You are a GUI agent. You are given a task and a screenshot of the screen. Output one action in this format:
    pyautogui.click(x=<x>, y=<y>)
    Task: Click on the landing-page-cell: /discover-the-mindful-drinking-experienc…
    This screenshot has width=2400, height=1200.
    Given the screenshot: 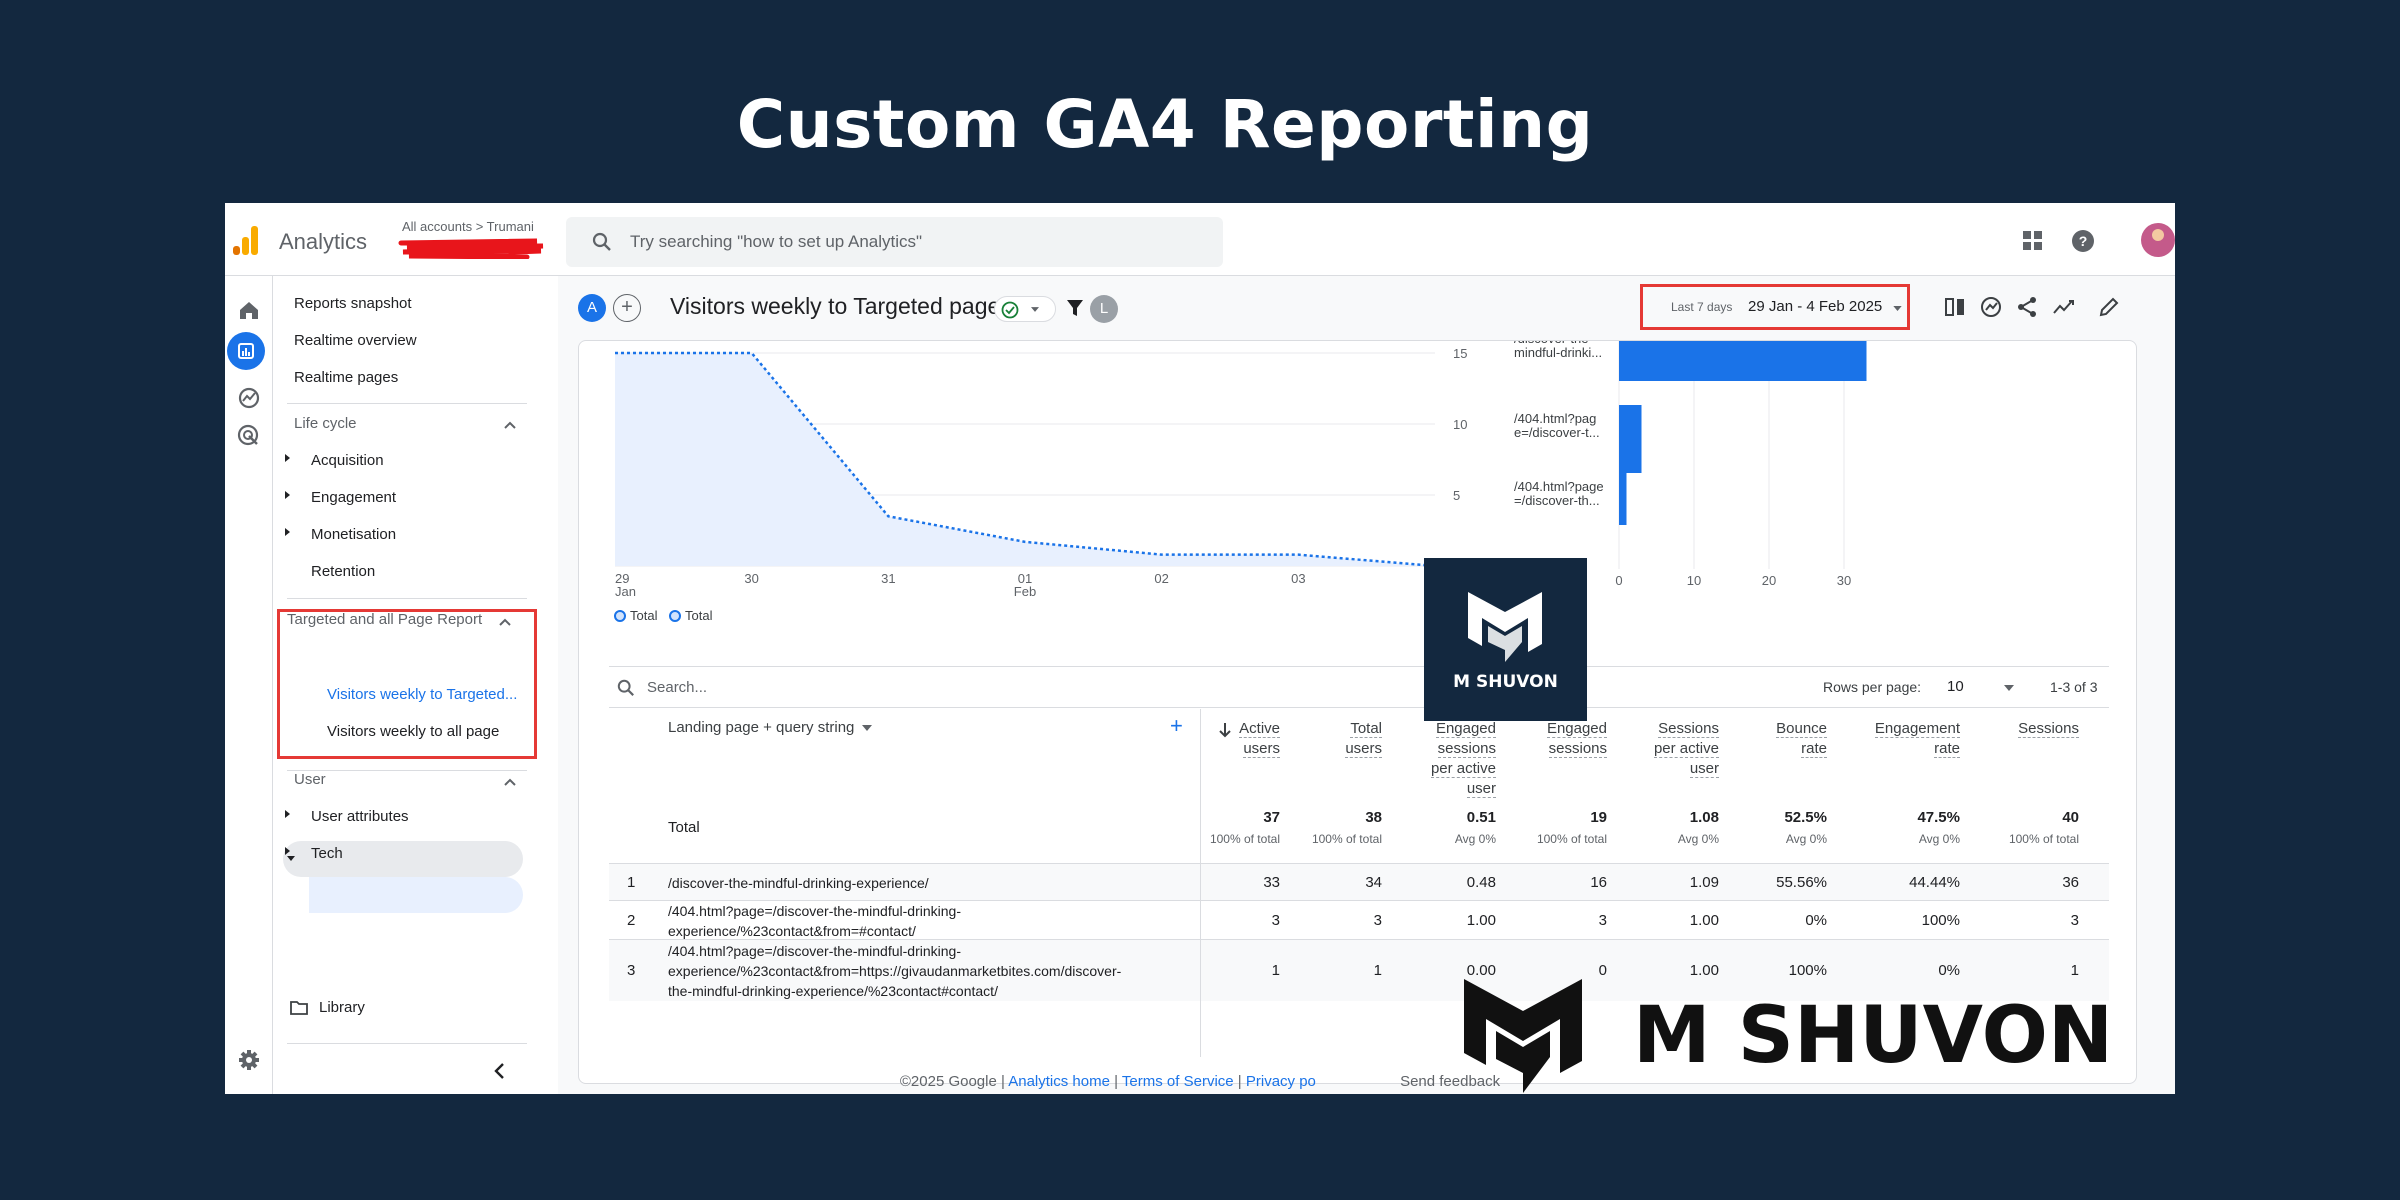 What is the action you would take?
    pyautogui.click(x=933, y=883)
    